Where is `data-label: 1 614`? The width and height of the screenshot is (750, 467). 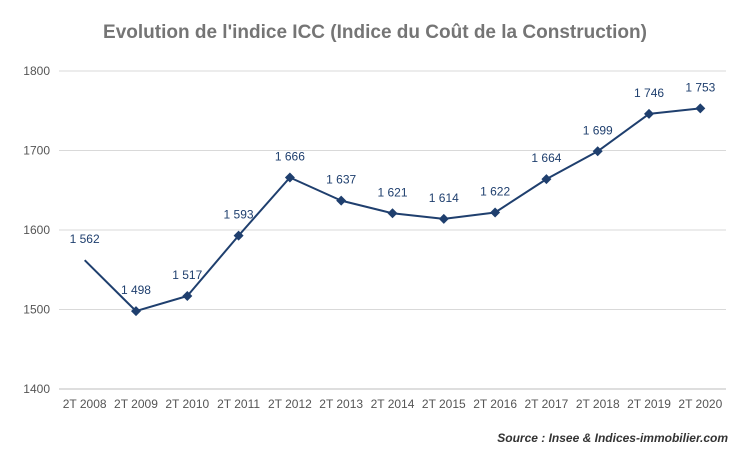
data-label: 1 614 is located at coordinates (444, 198).